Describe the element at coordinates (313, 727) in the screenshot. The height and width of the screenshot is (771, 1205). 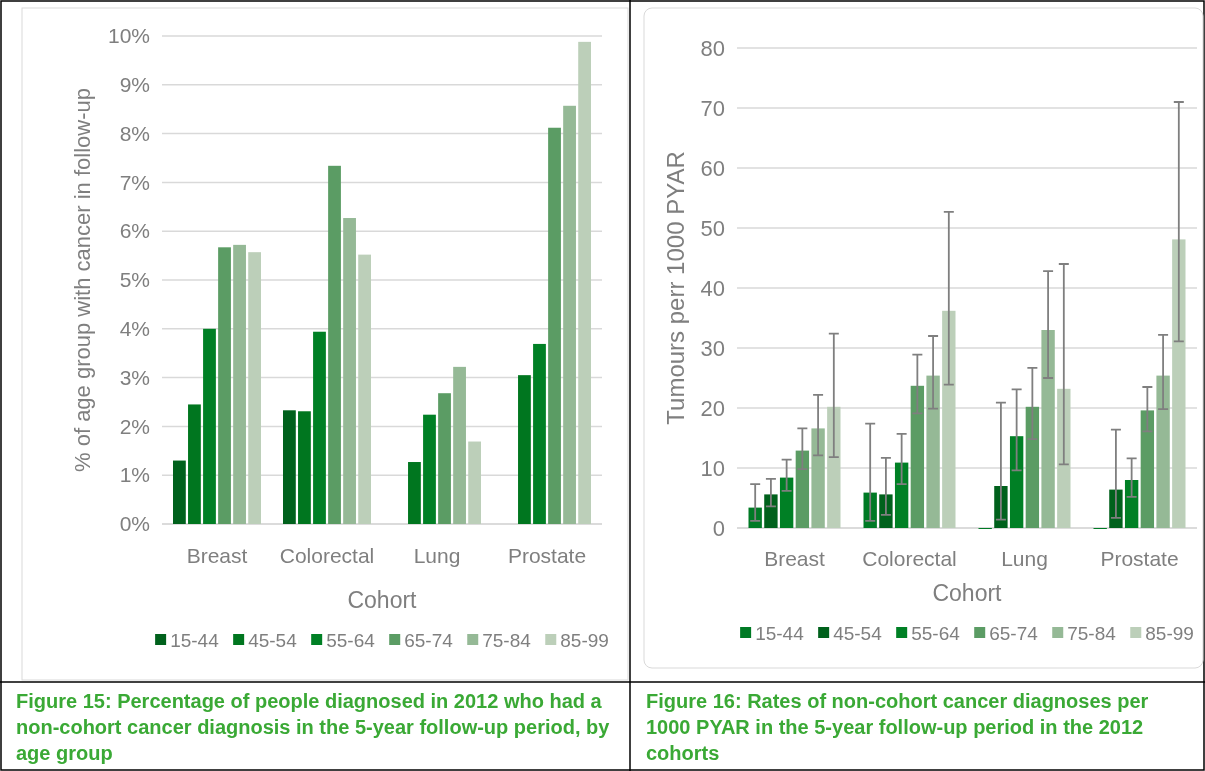
I see `text: Figure 15: Percentage of people diagnosed in 2012 who had a non-cohort cancer diagnosis in the 5-year follow-up period, by age group` at that location.